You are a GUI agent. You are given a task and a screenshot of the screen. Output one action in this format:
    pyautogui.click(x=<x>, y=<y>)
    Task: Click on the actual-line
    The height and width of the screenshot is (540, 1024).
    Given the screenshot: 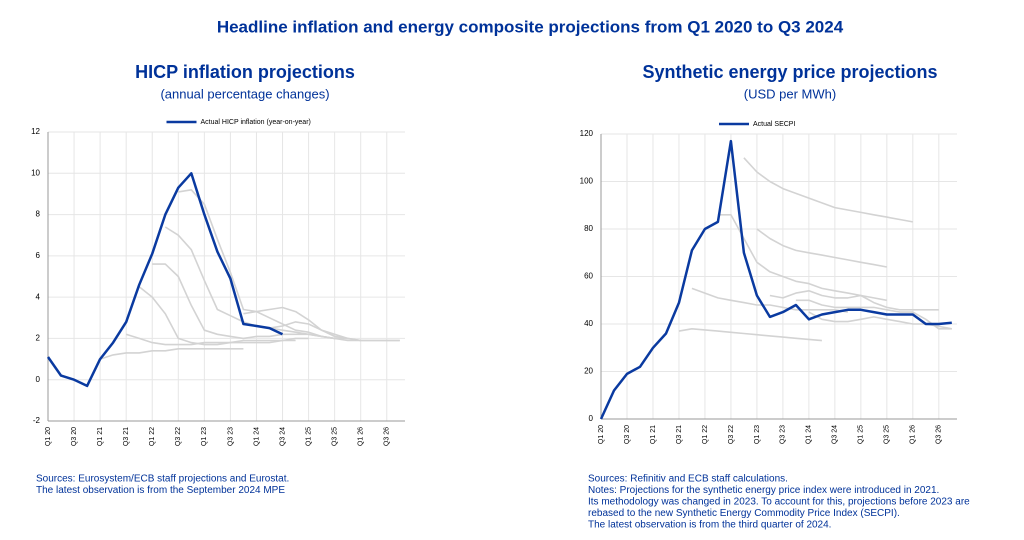 What is the action you would take?
    pyautogui.click(x=165, y=280)
    